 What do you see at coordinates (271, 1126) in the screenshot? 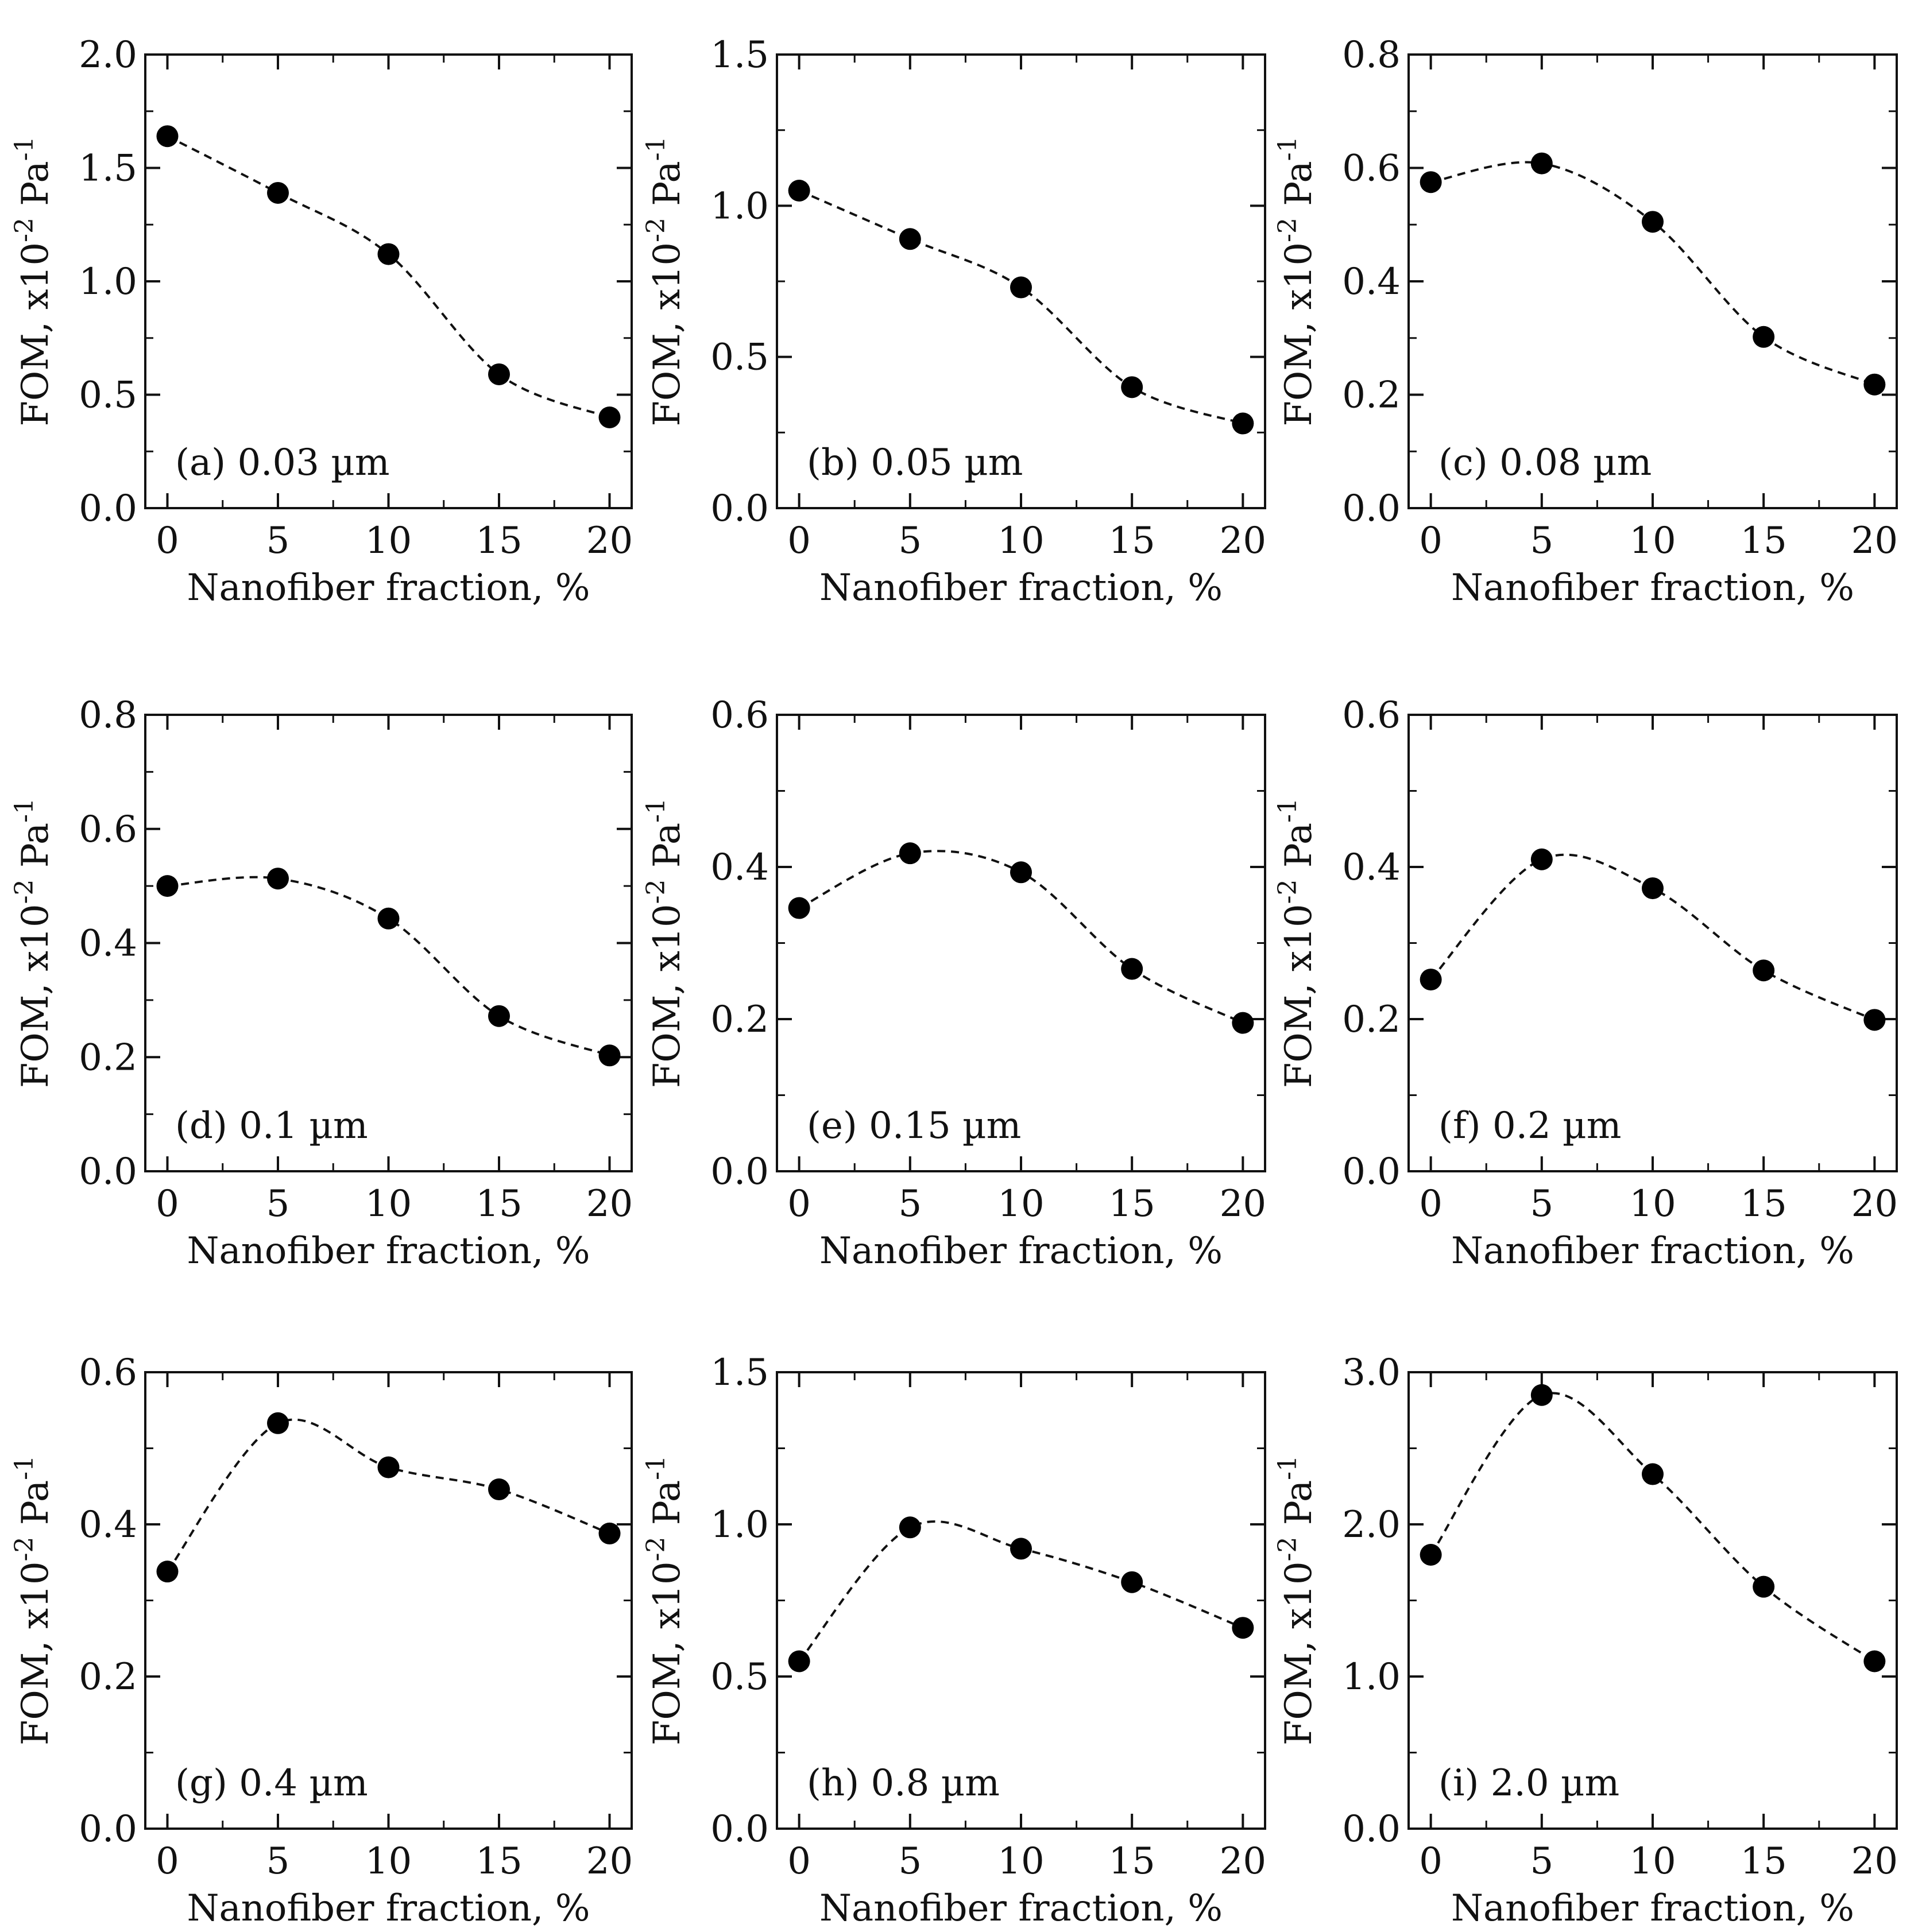
I see `panel-label: (d) 0.1 µm` at bounding box center [271, 1126].